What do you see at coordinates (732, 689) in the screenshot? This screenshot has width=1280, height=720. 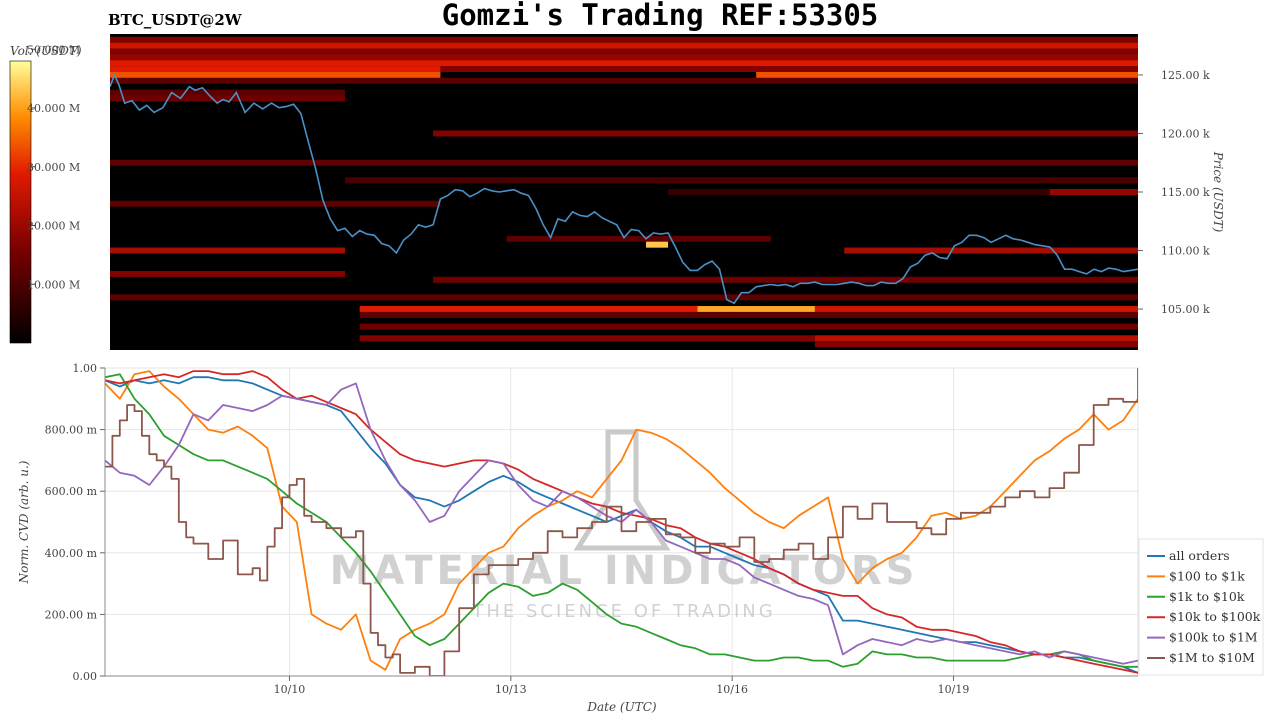 I see `cvd-x-tick-label: 10/16` at bounding box center [732, 689].